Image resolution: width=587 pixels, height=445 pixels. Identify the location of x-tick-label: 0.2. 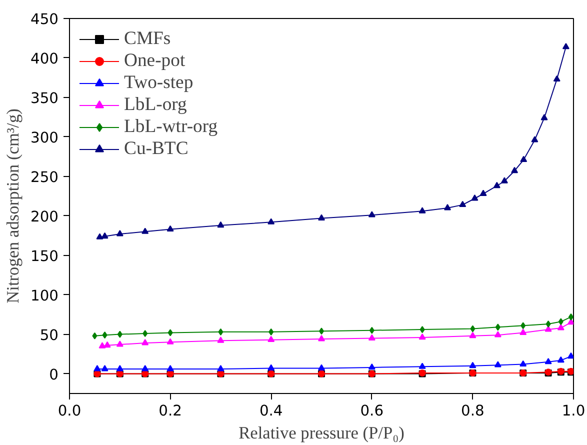
(170, 411).